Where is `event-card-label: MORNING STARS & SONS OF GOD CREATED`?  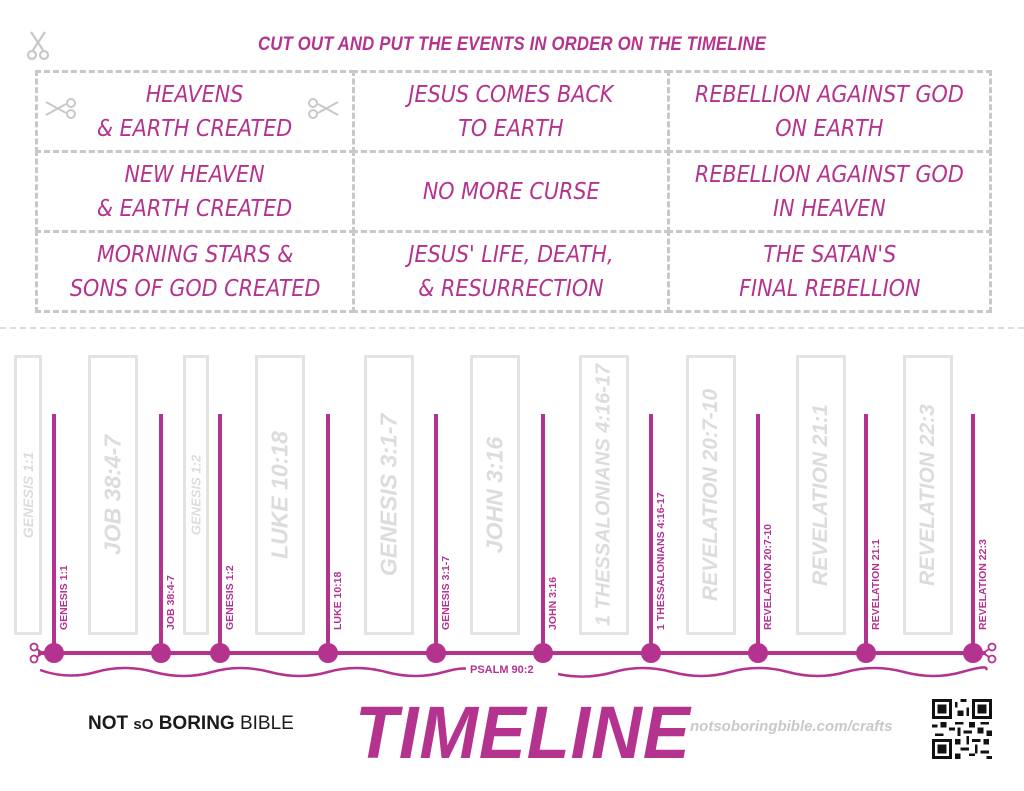
event-card-label: MORNING STARS & SONS OF GOD CREATED is located at coordinates (195, 271).